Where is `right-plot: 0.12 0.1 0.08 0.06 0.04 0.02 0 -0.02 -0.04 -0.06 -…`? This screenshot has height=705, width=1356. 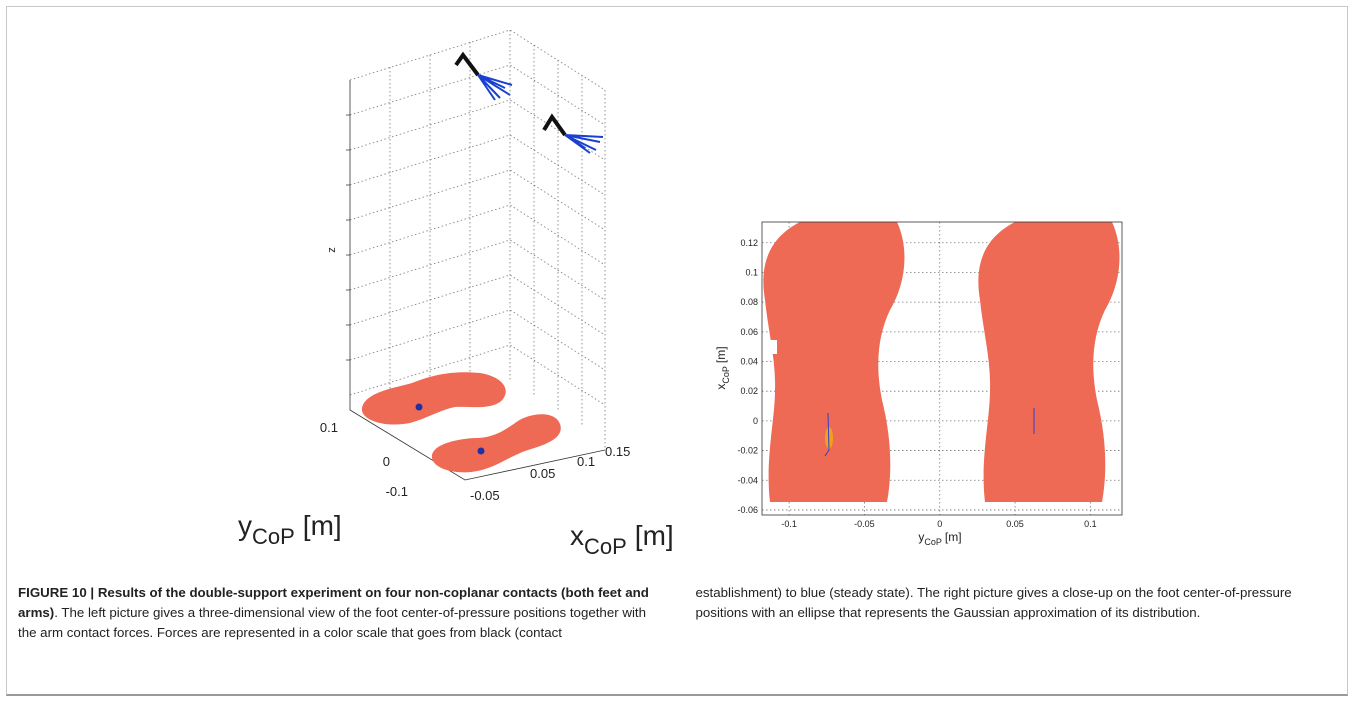 right-plot: 0.12 0.1 0.08 0.06 0.04 0.02 0 -0.02 -0.04 -0.06 -… is located at coordinates (930, 375).